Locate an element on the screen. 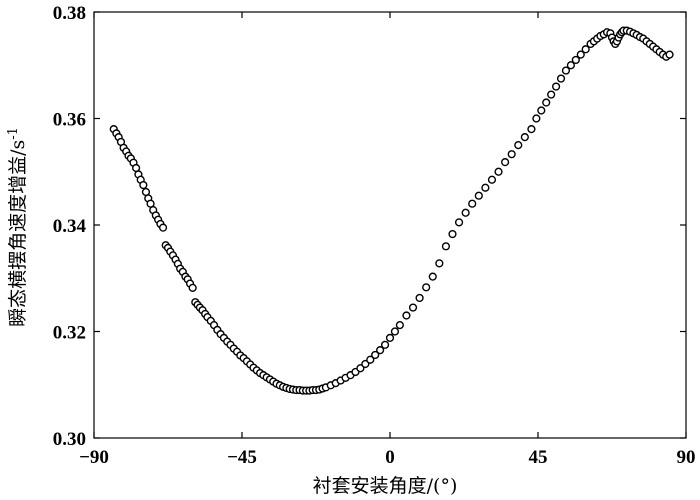 The width and height of the screenshot is (700, 500). x-axis-label: 衬套安装角度/(°) is located at coordinates (385, 486).